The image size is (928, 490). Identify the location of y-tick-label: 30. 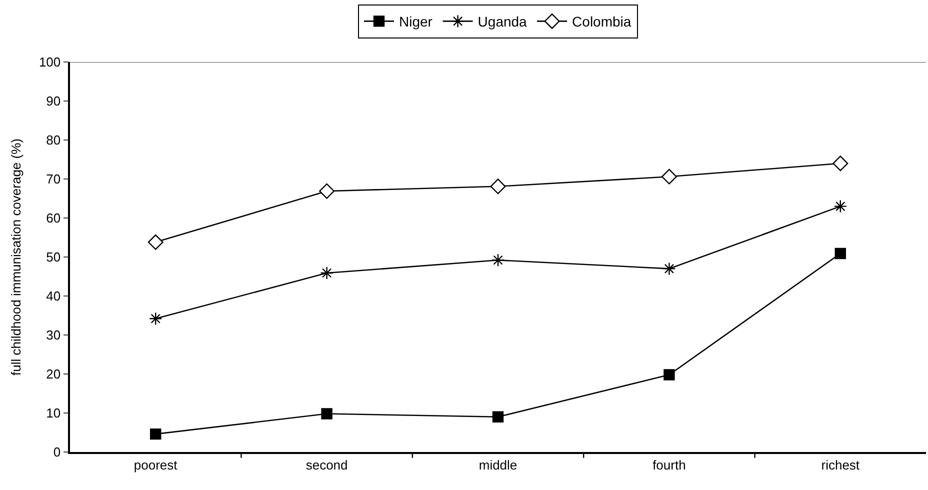
(53, 335).